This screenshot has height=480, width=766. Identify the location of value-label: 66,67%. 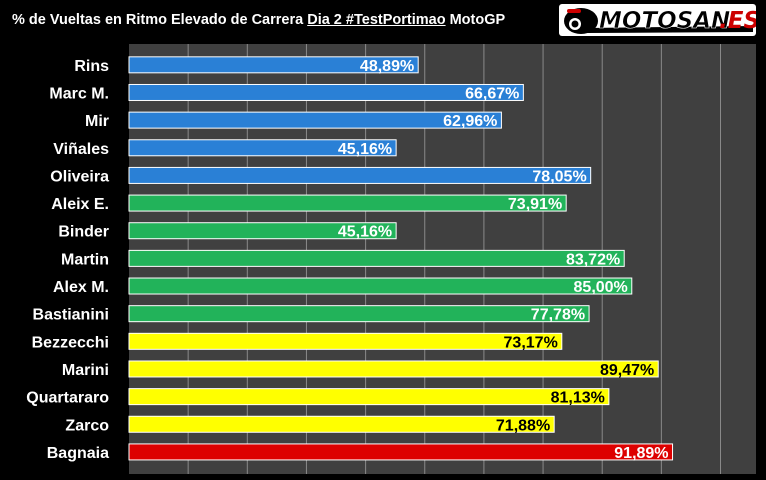
(492, 93).